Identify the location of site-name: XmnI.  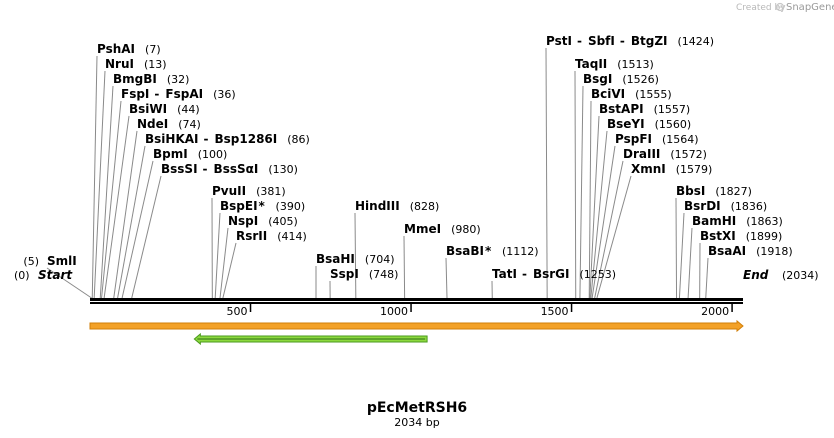
(648, 169).